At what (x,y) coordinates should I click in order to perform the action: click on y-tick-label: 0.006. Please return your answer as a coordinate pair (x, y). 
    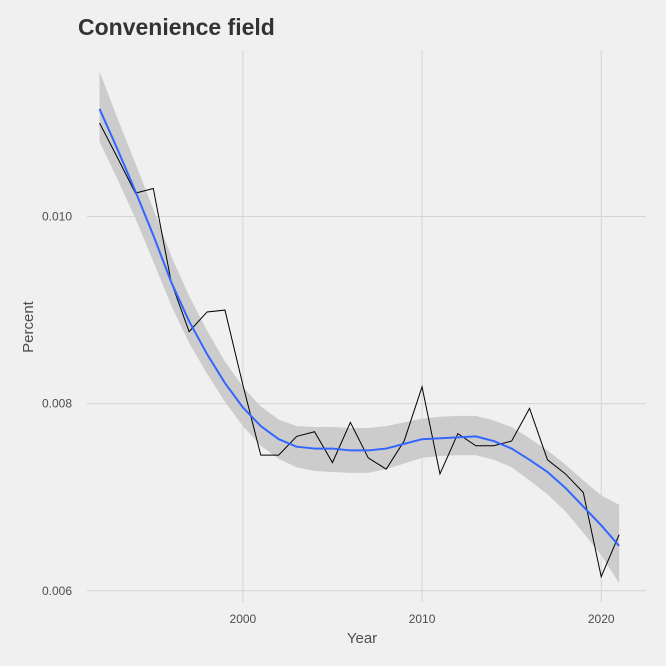
    Looking at the image, I should click on (57, 591).